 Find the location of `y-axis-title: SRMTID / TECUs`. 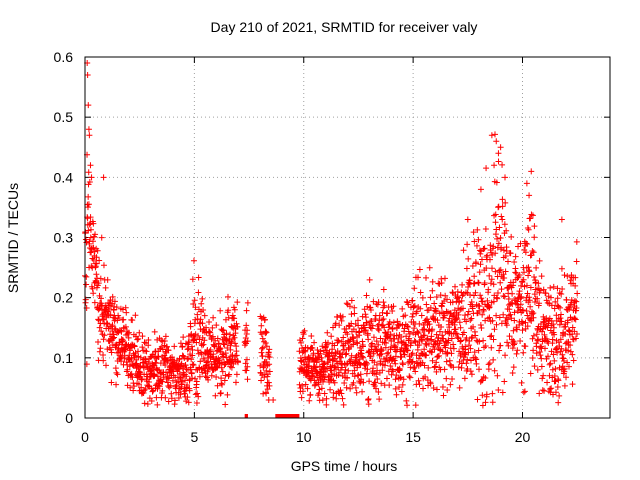

y-axis-title: SRMTID / TECUs is located at coordinates (13, 238).